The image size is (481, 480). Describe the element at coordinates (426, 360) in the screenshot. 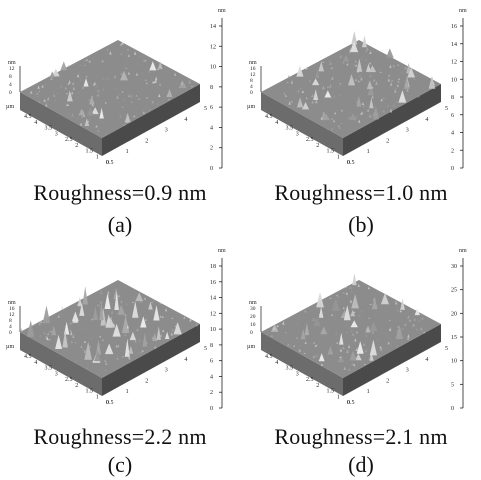

I see `y-axis-tick: 4` at that location.